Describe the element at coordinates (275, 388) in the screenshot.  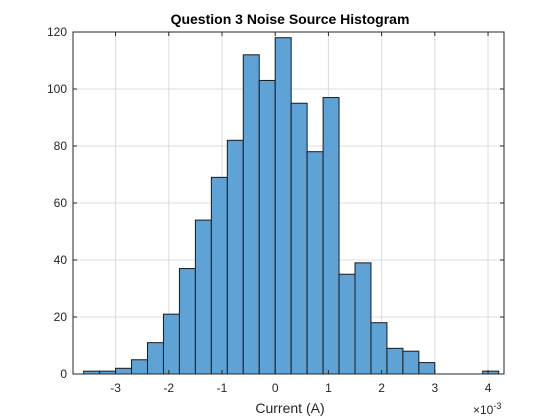
I see `x-tick-label: 0` at that location.